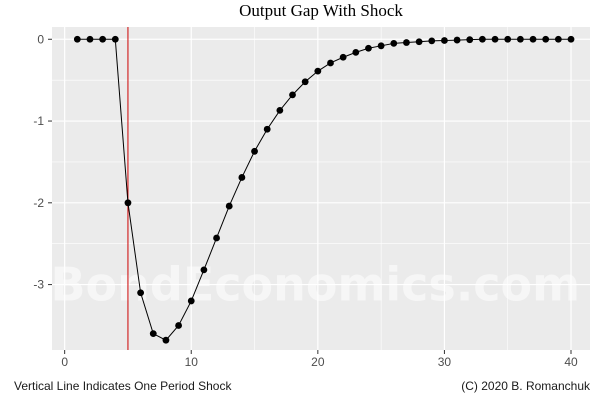 The image size is (600, 405). I want to click on y-tick-label: -1, so click(38, 121).